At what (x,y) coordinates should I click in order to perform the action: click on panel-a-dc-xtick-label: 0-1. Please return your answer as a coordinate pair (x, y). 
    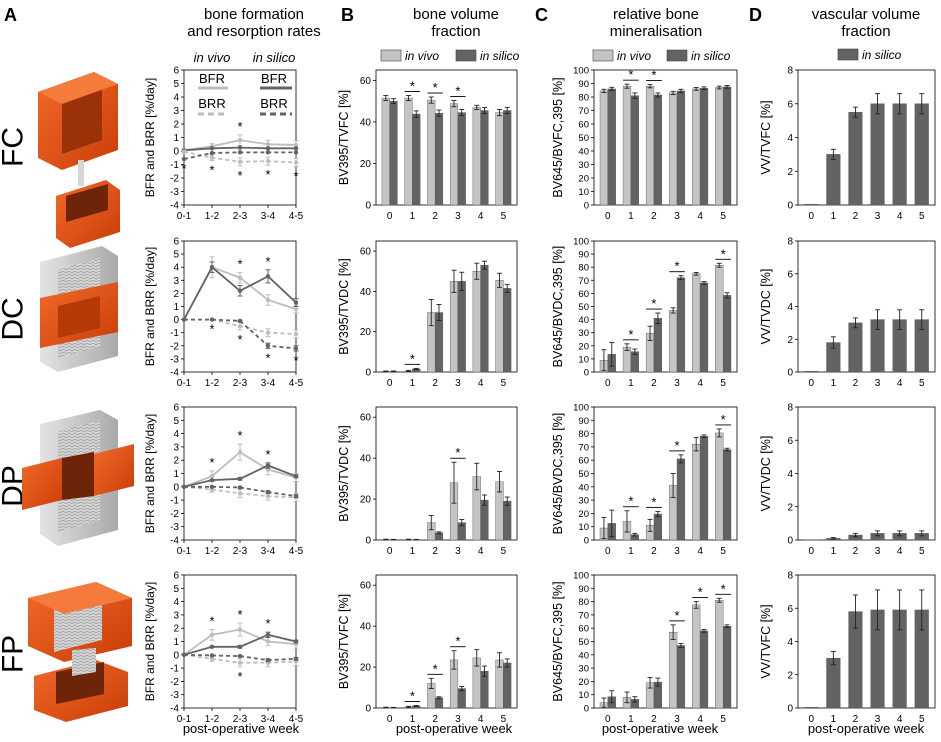
    Looking at the image, I should click on (184, 383).